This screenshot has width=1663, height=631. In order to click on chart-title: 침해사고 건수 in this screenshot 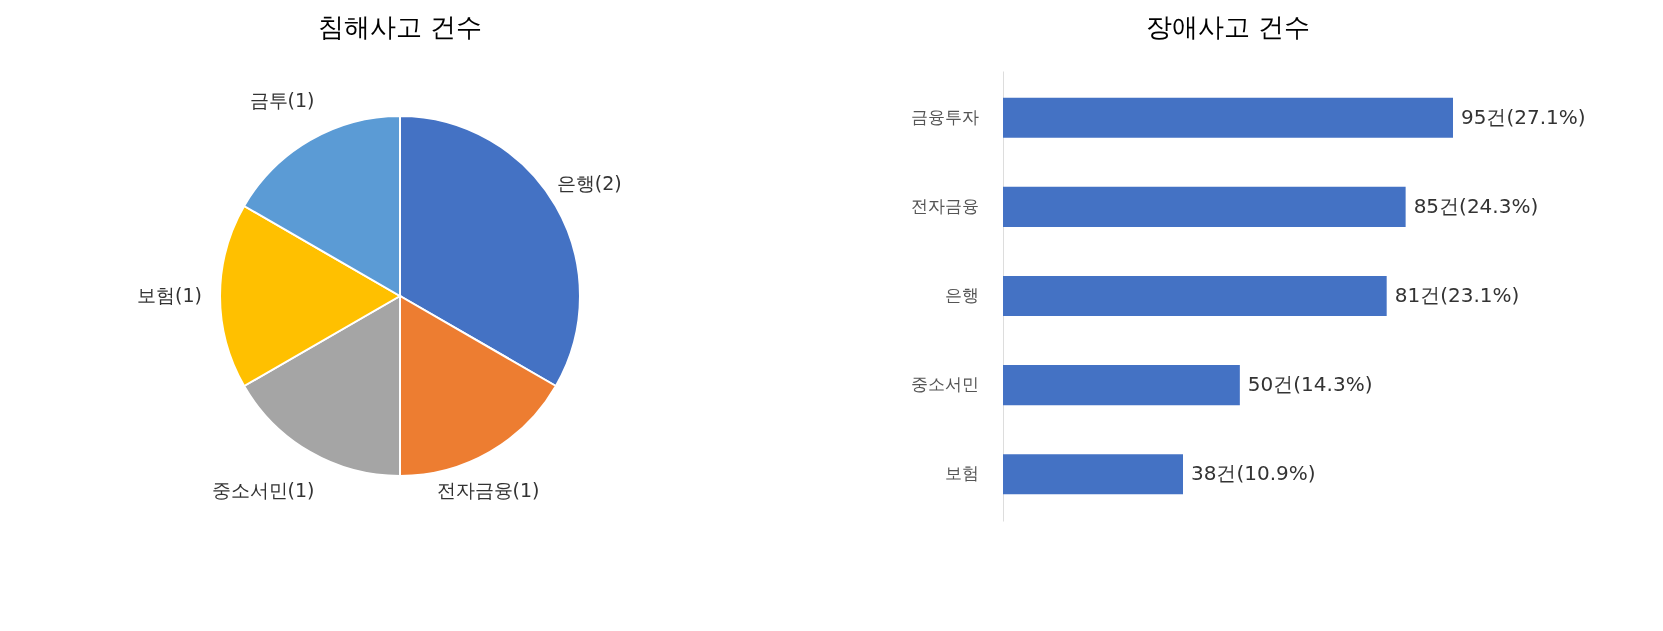, I will do `click(400, 27)`.